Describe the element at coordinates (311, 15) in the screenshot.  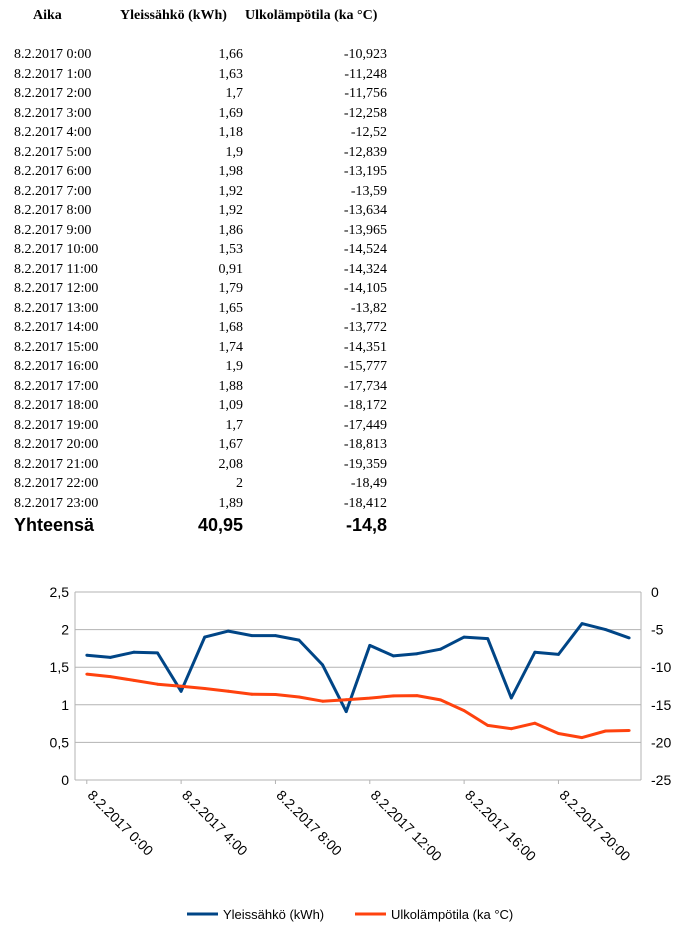
I see `header-temp: Ulkolämpötila (ka °C)` at that location.